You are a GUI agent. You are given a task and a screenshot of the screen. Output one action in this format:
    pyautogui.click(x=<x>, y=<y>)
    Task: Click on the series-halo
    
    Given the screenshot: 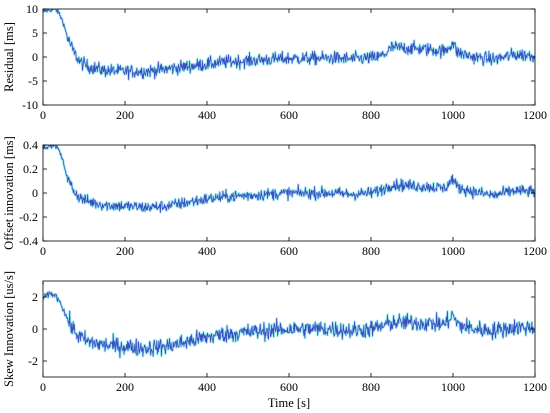 What is the action you would take?
    pyautogui.click(x=289, y=179)
    